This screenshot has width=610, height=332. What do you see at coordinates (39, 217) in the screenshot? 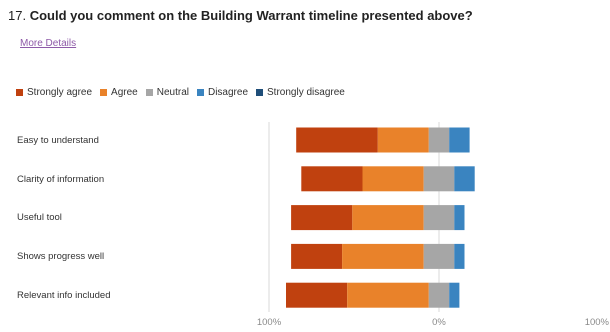
I see `row-label-useful-tool: Useful tool` at bounding box center [39, 217].